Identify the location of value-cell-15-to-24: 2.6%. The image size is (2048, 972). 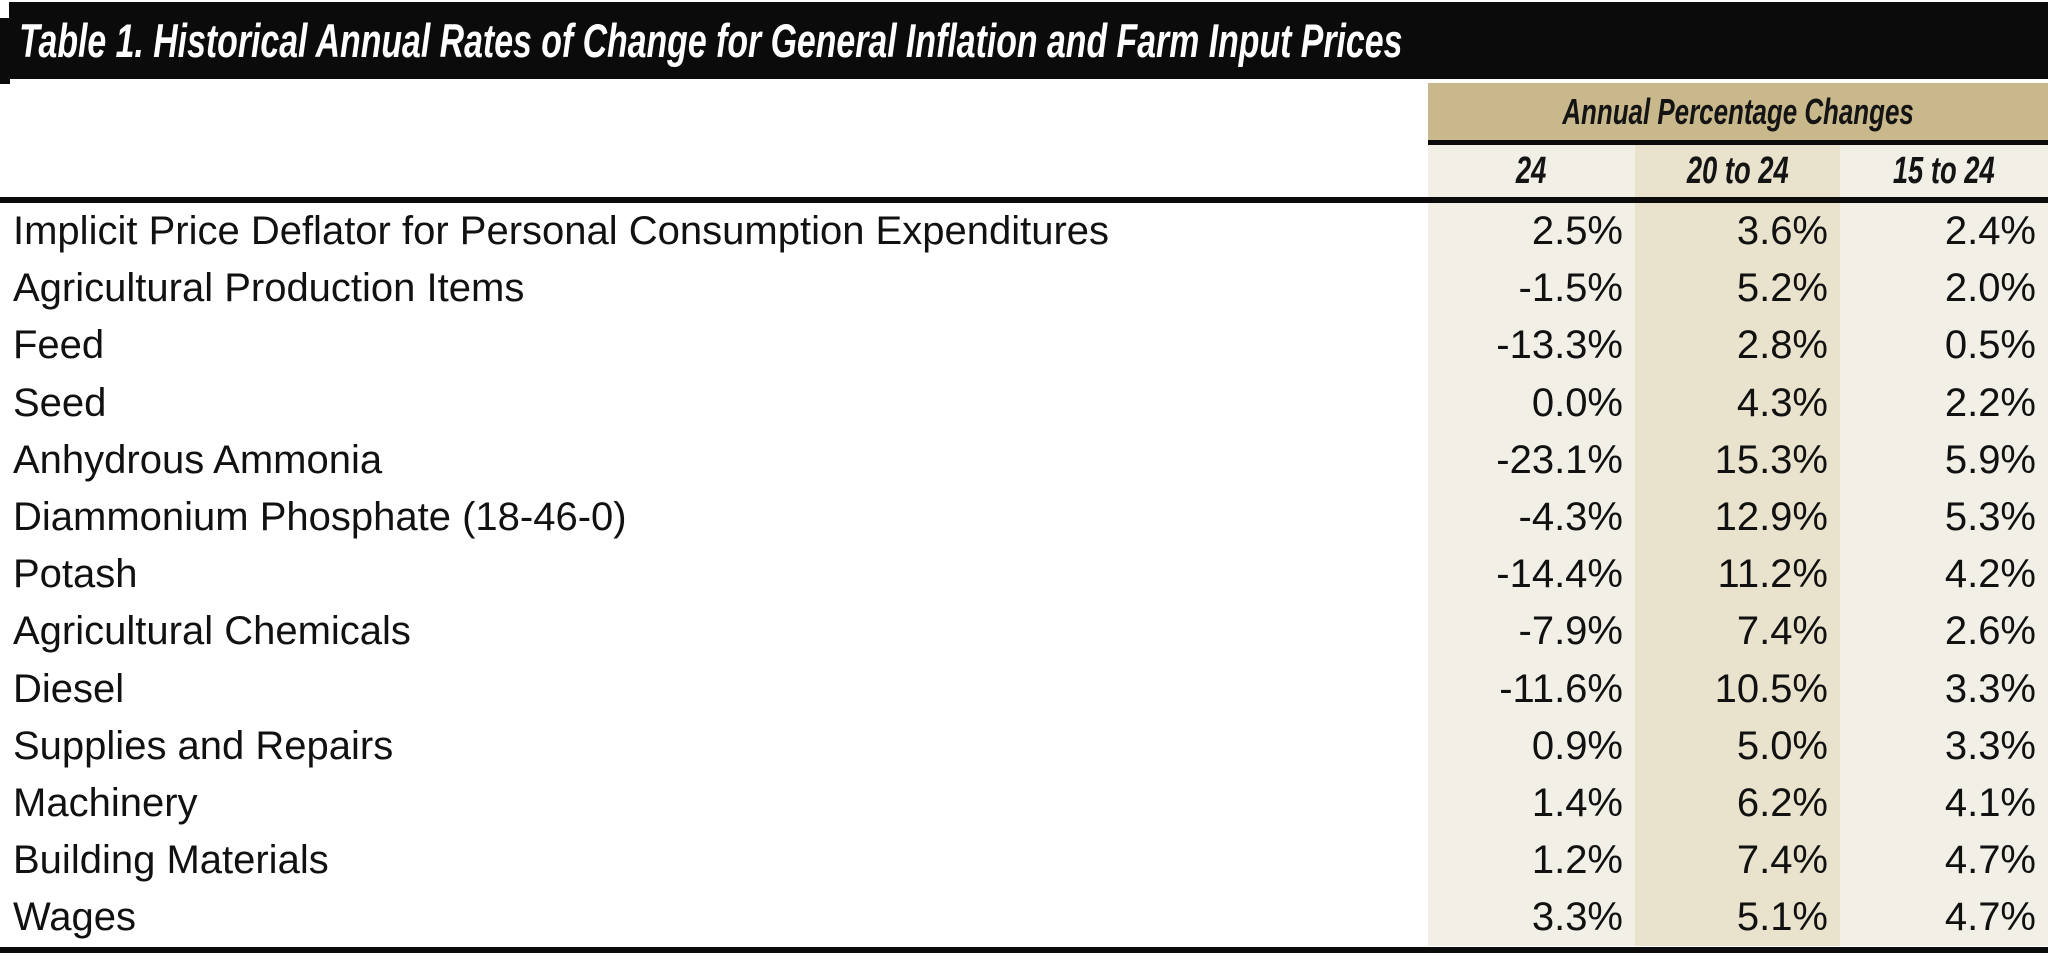
(1944, 632).